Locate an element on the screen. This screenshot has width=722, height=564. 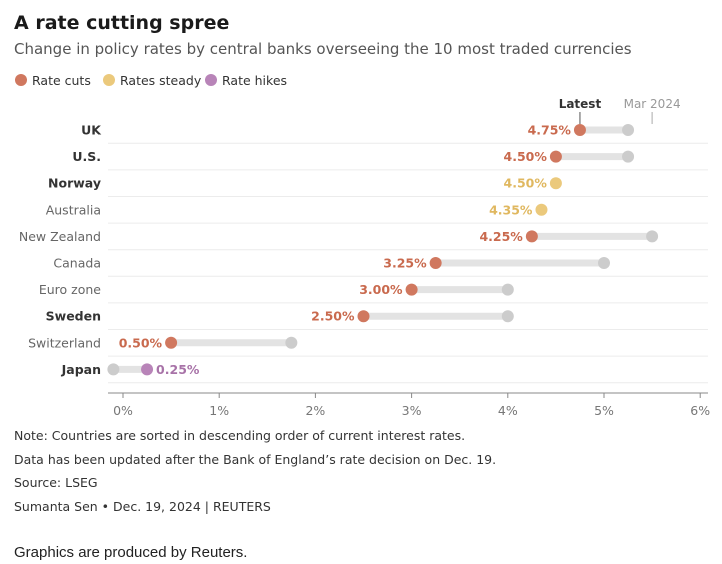
dot-latest-switzerland is located at coordinates (171, 342).